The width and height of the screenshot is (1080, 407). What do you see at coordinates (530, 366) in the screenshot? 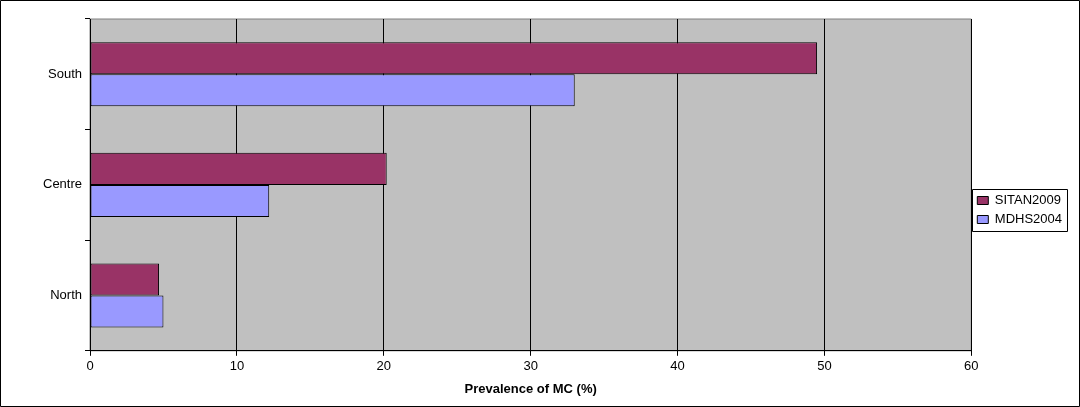
I see `x-tick-label: 30` at bounding box center [530, 366].